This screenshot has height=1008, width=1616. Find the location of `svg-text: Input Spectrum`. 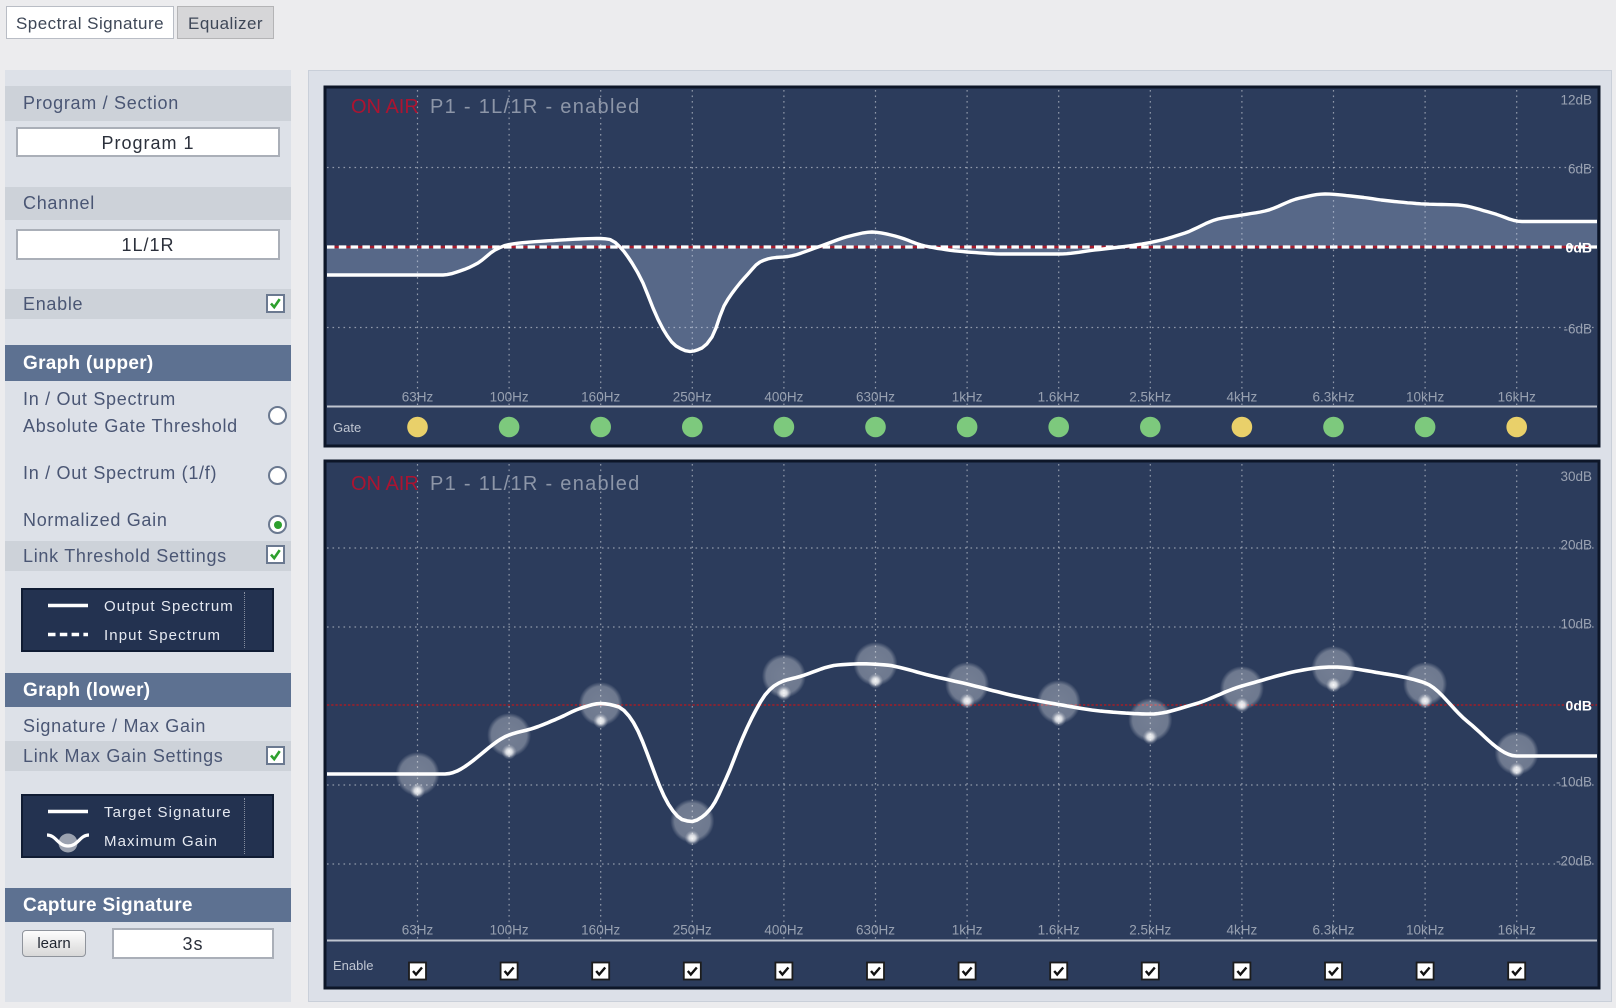

svg-text: Input Spectrum is located at coordinates (162, 635).